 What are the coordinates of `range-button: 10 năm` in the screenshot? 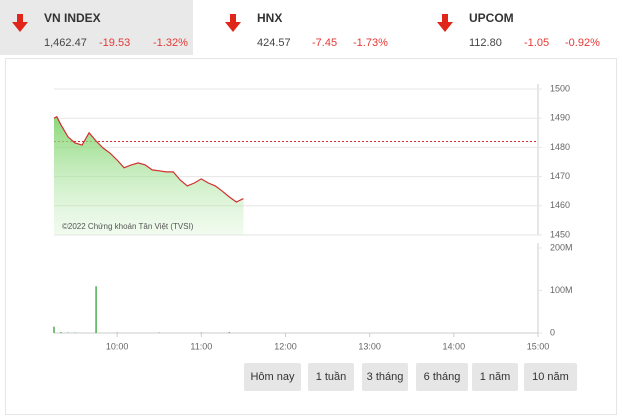 It's located at (550, 377).